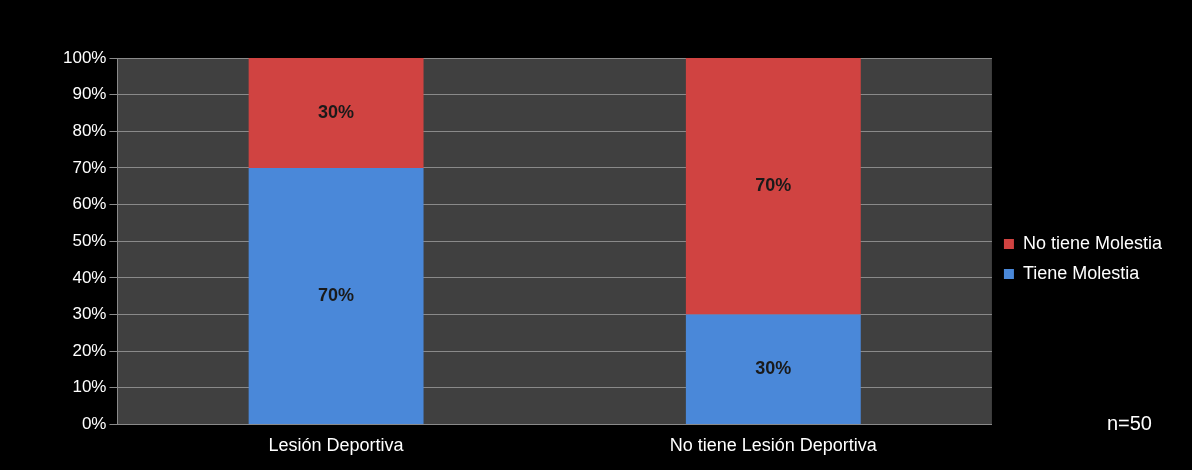 The image size is (1192, 470). I want to click on y-tick-label: 0%, so click(94, 424).